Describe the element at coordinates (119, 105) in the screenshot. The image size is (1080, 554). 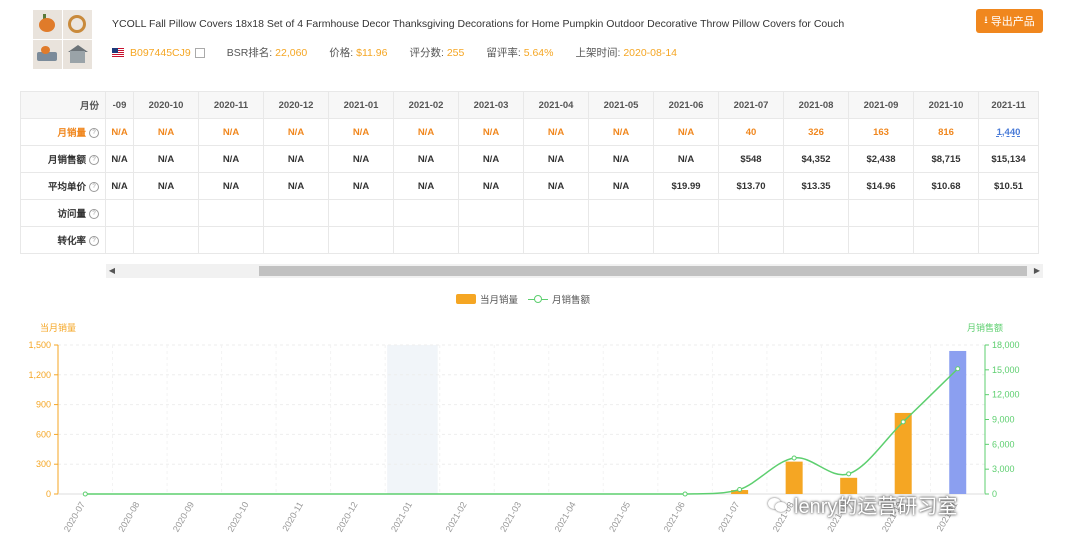
I see `table-cell: -09` at that location.